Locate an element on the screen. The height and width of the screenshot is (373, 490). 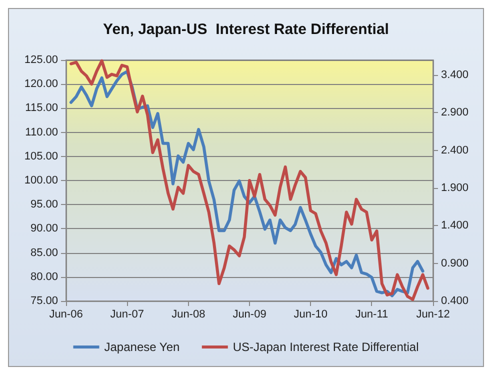
y-tick-label: 80.00 is located at coordinates (44, 276).